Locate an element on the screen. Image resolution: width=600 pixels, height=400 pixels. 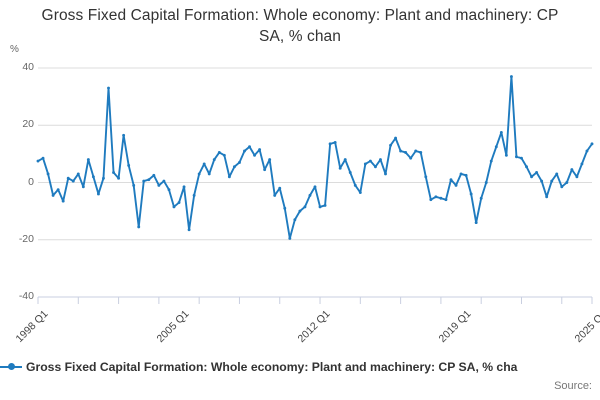
x-axis-ticks-group is located at coordinates (315, 300).